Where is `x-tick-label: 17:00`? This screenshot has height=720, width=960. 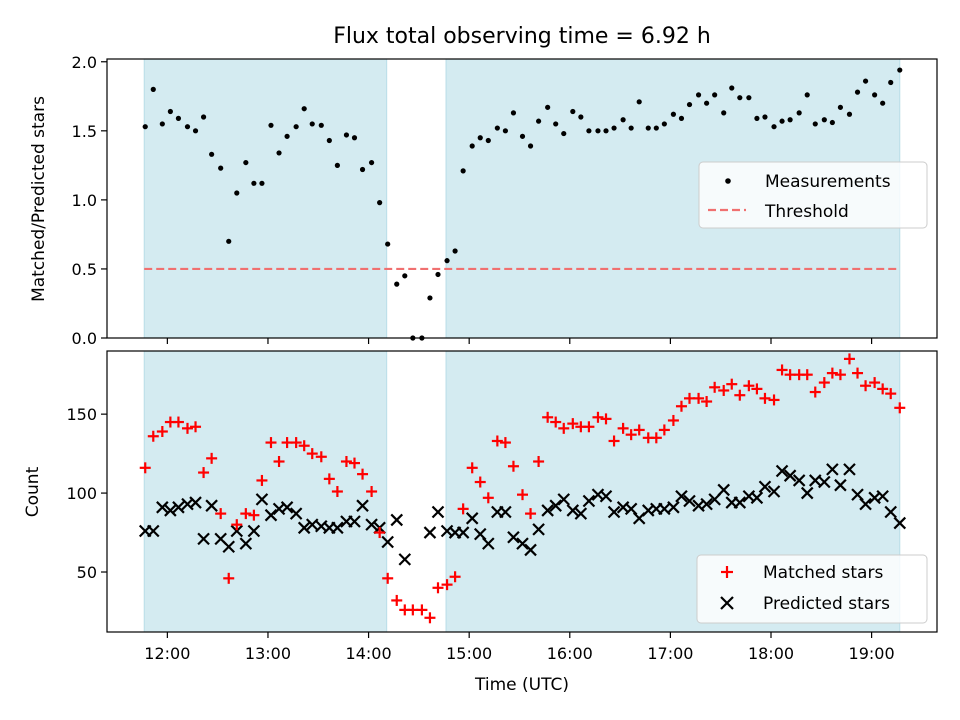
x-tick-label: 17:00 is located at coordinates (670, 653).